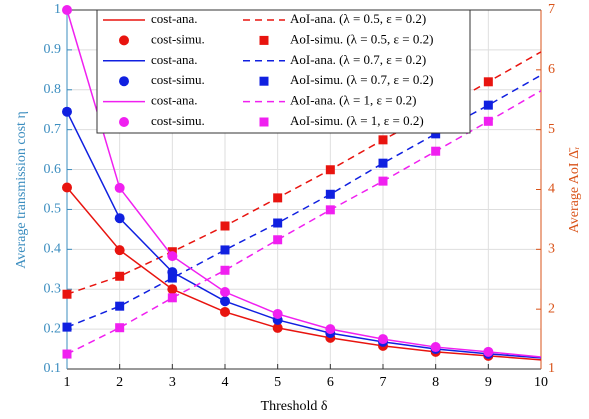 The height and width of the screenshot is (419, 589). Describe the element at coordinates (435, 382) in the screenshot. I see `x-tick-label: 8` at that location.